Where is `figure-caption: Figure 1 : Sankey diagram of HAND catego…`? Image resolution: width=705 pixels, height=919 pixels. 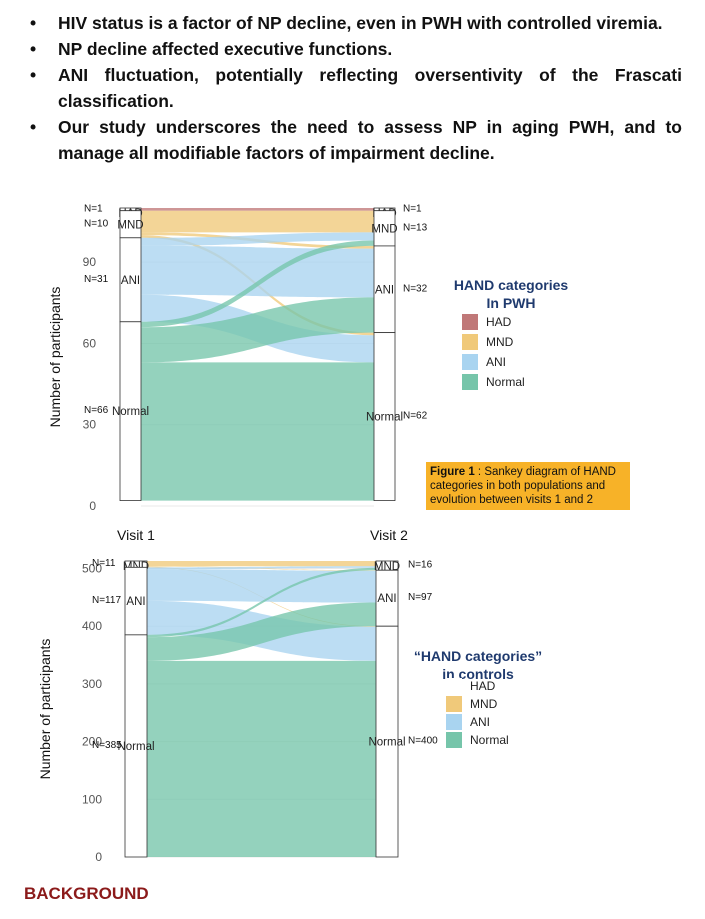 figure-caption: Figure 1 : Sankey diagram of HAND catego… is located at coordinates (528, 486).